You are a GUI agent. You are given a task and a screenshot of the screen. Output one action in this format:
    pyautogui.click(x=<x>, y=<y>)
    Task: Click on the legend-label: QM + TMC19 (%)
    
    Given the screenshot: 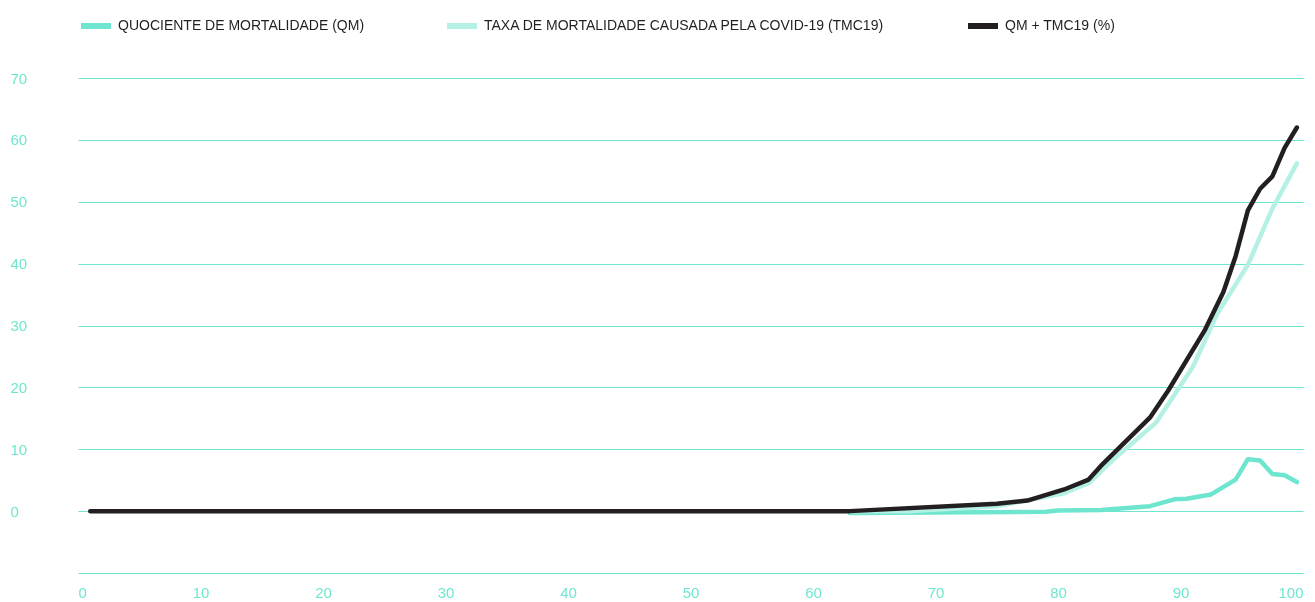 What is the action you would take?
    pyautogui.click(x=1060, y=25)
    